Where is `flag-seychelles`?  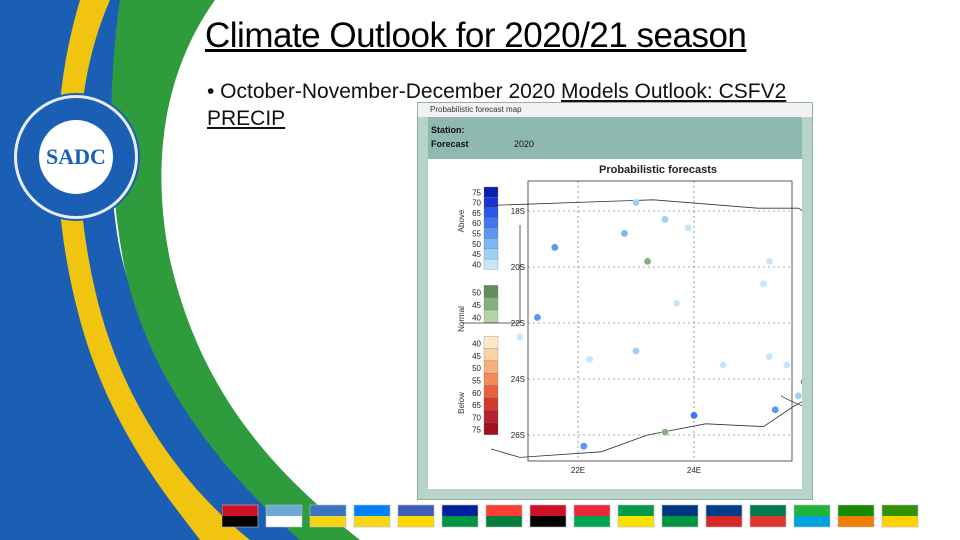
flag-seychelles is located at coordinates (724, 516).